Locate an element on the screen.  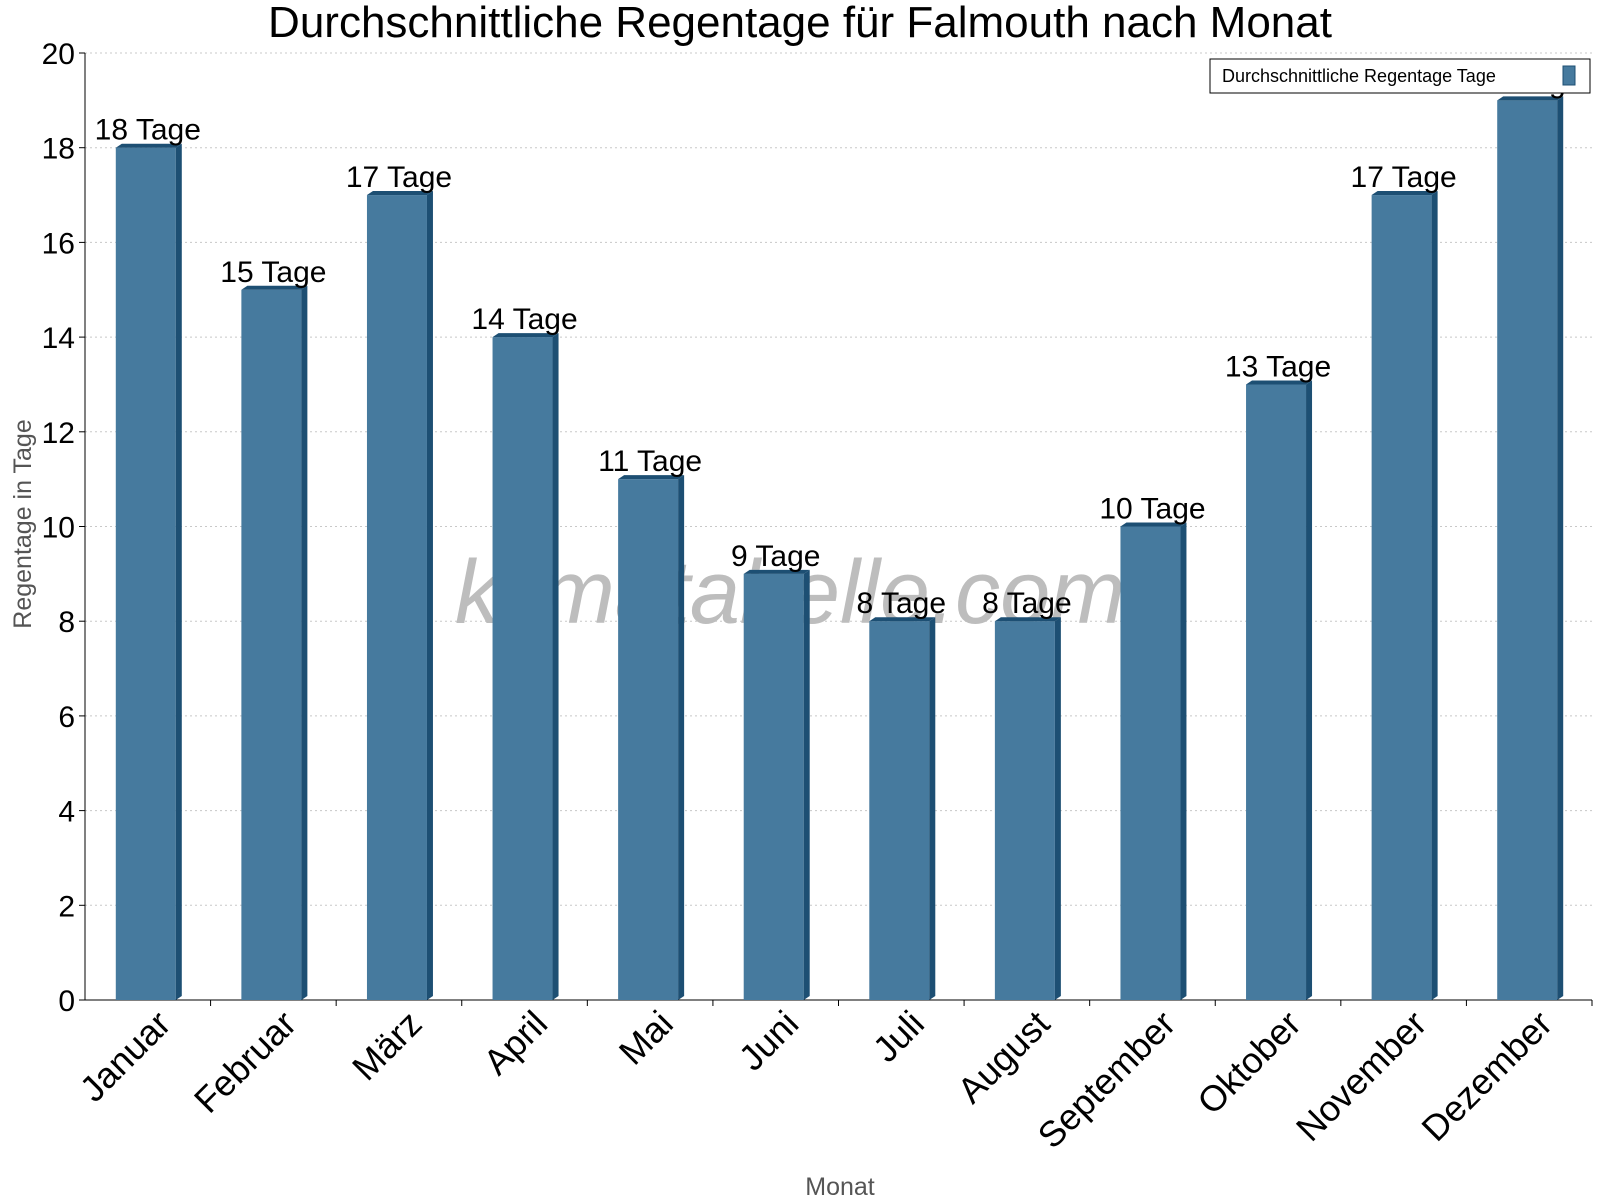
y-tick-label: 10 is located at coordinates (58, 528).